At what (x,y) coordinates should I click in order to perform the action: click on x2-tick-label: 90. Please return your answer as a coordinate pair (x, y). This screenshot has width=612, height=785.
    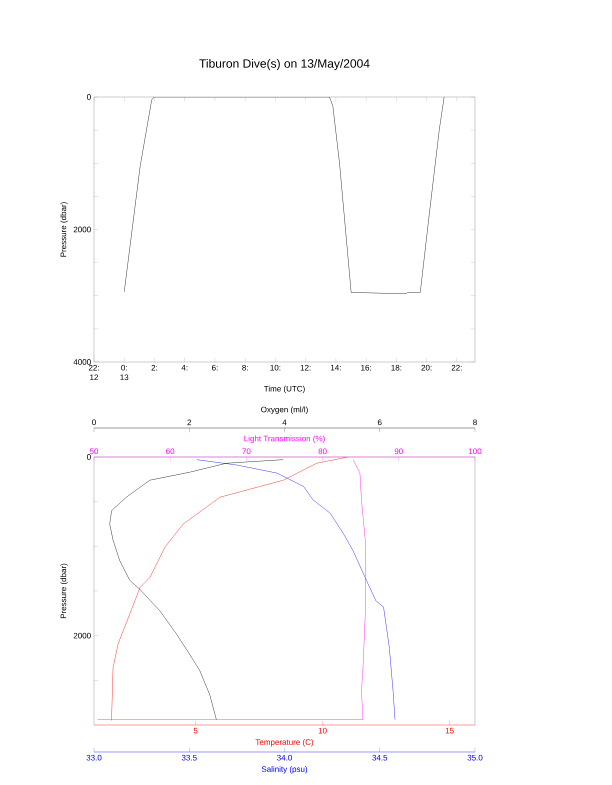
    Looking at the image, I should click on (398, 451).